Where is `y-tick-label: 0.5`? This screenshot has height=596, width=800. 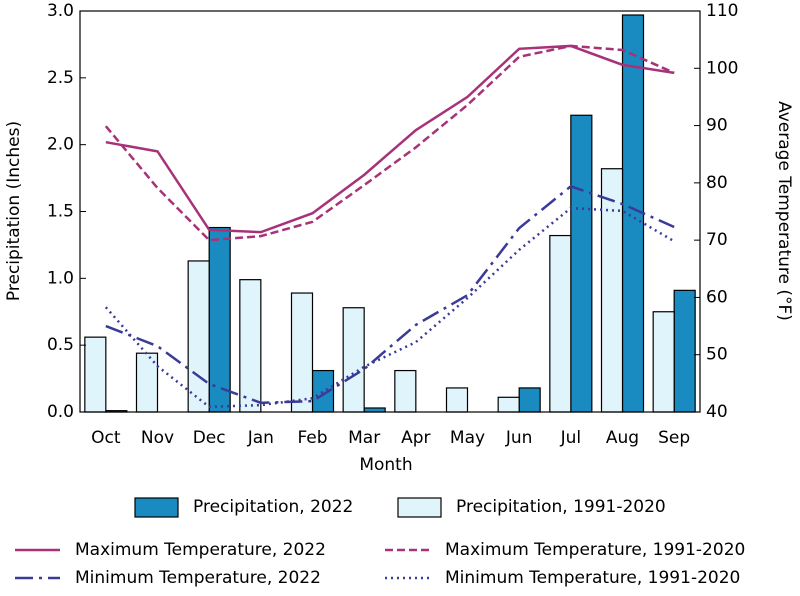
y-tick-label: 0.5 is located at coordinates (60, 345).